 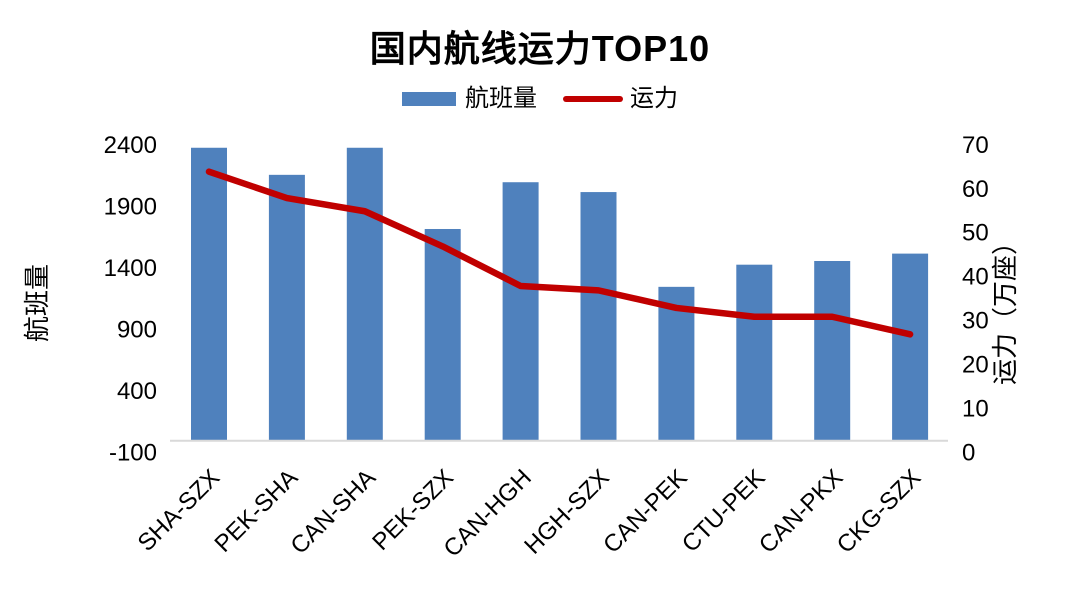 What do you see at coordinates (37, 303) in the screenshot?
I see `left-axis-title: 航班量` at bounding box center [37, 303].